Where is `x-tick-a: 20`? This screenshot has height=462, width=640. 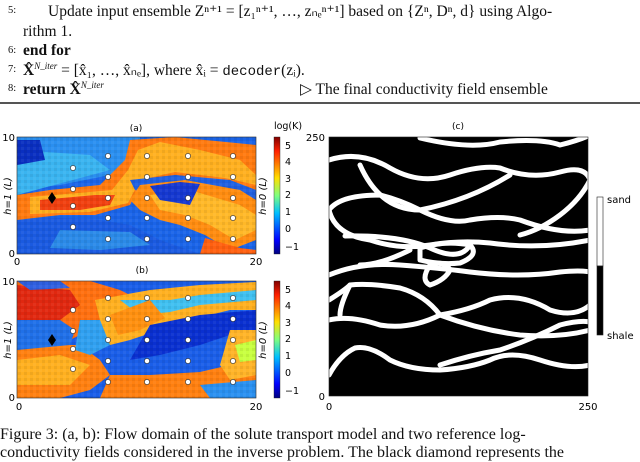
x-tick-a: 20 is located at coordinates (256, 262).